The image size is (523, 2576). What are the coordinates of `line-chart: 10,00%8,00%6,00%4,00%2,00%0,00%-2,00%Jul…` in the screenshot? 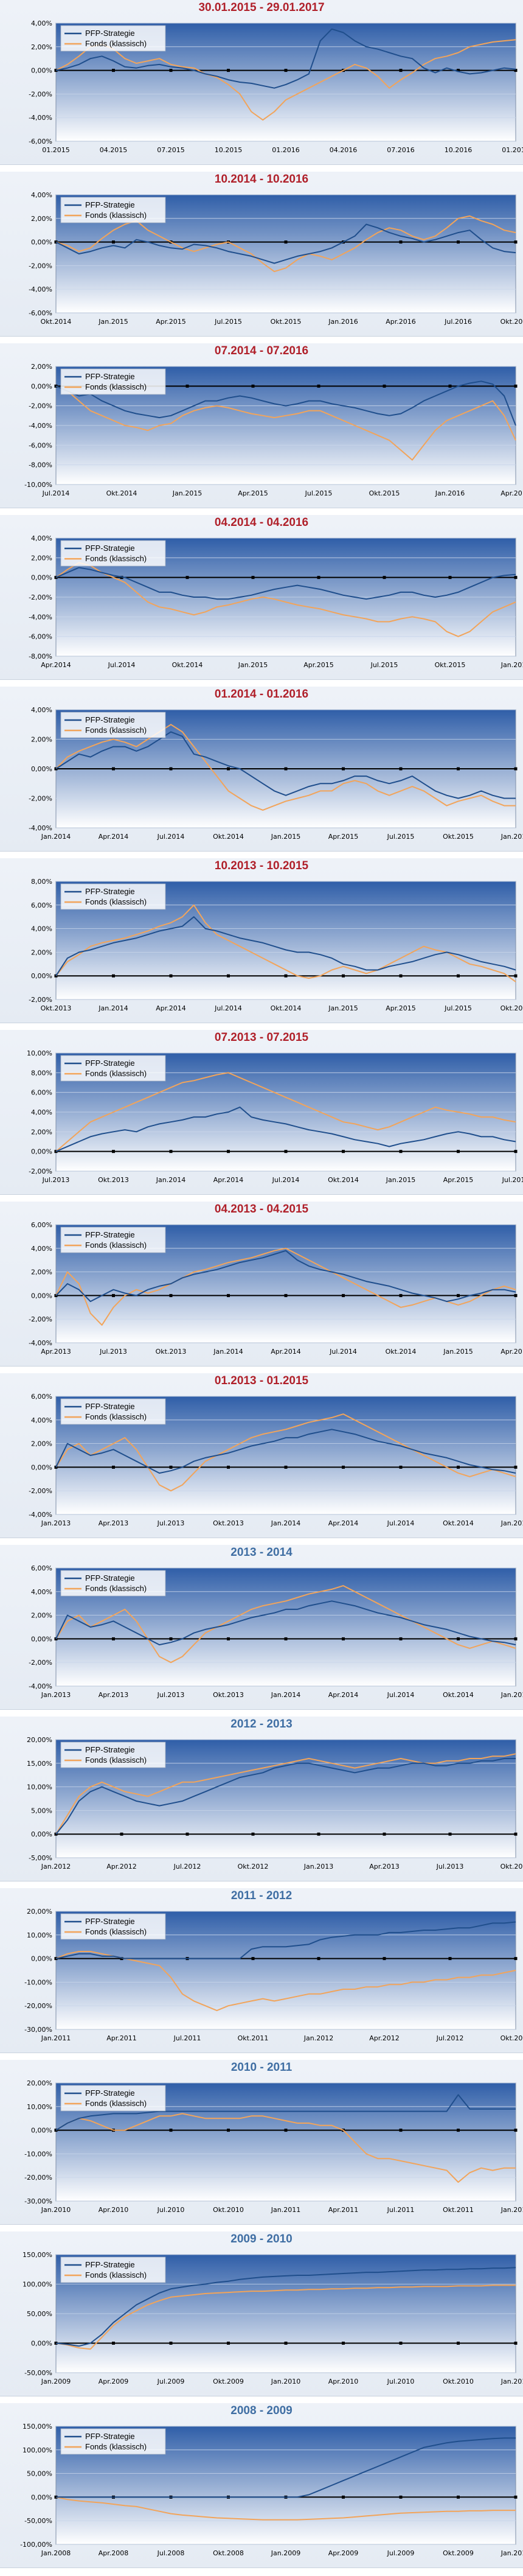 It's located at (275, 1116).